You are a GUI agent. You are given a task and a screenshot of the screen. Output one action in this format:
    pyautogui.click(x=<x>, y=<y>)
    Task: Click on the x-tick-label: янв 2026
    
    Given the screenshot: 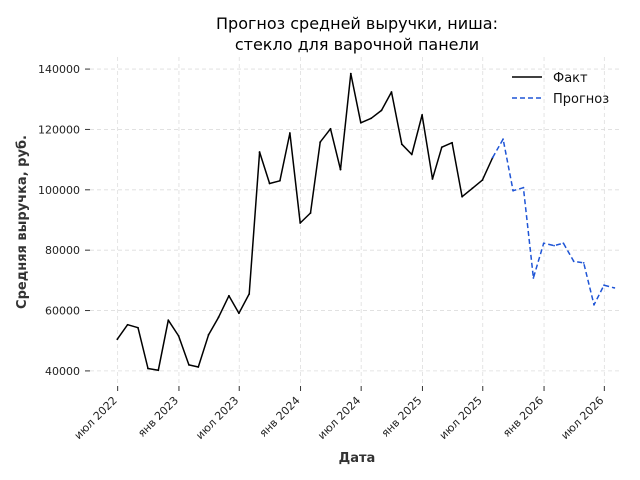 What is the action you would take?
    pyautogui.click(x=523, y=417)
    